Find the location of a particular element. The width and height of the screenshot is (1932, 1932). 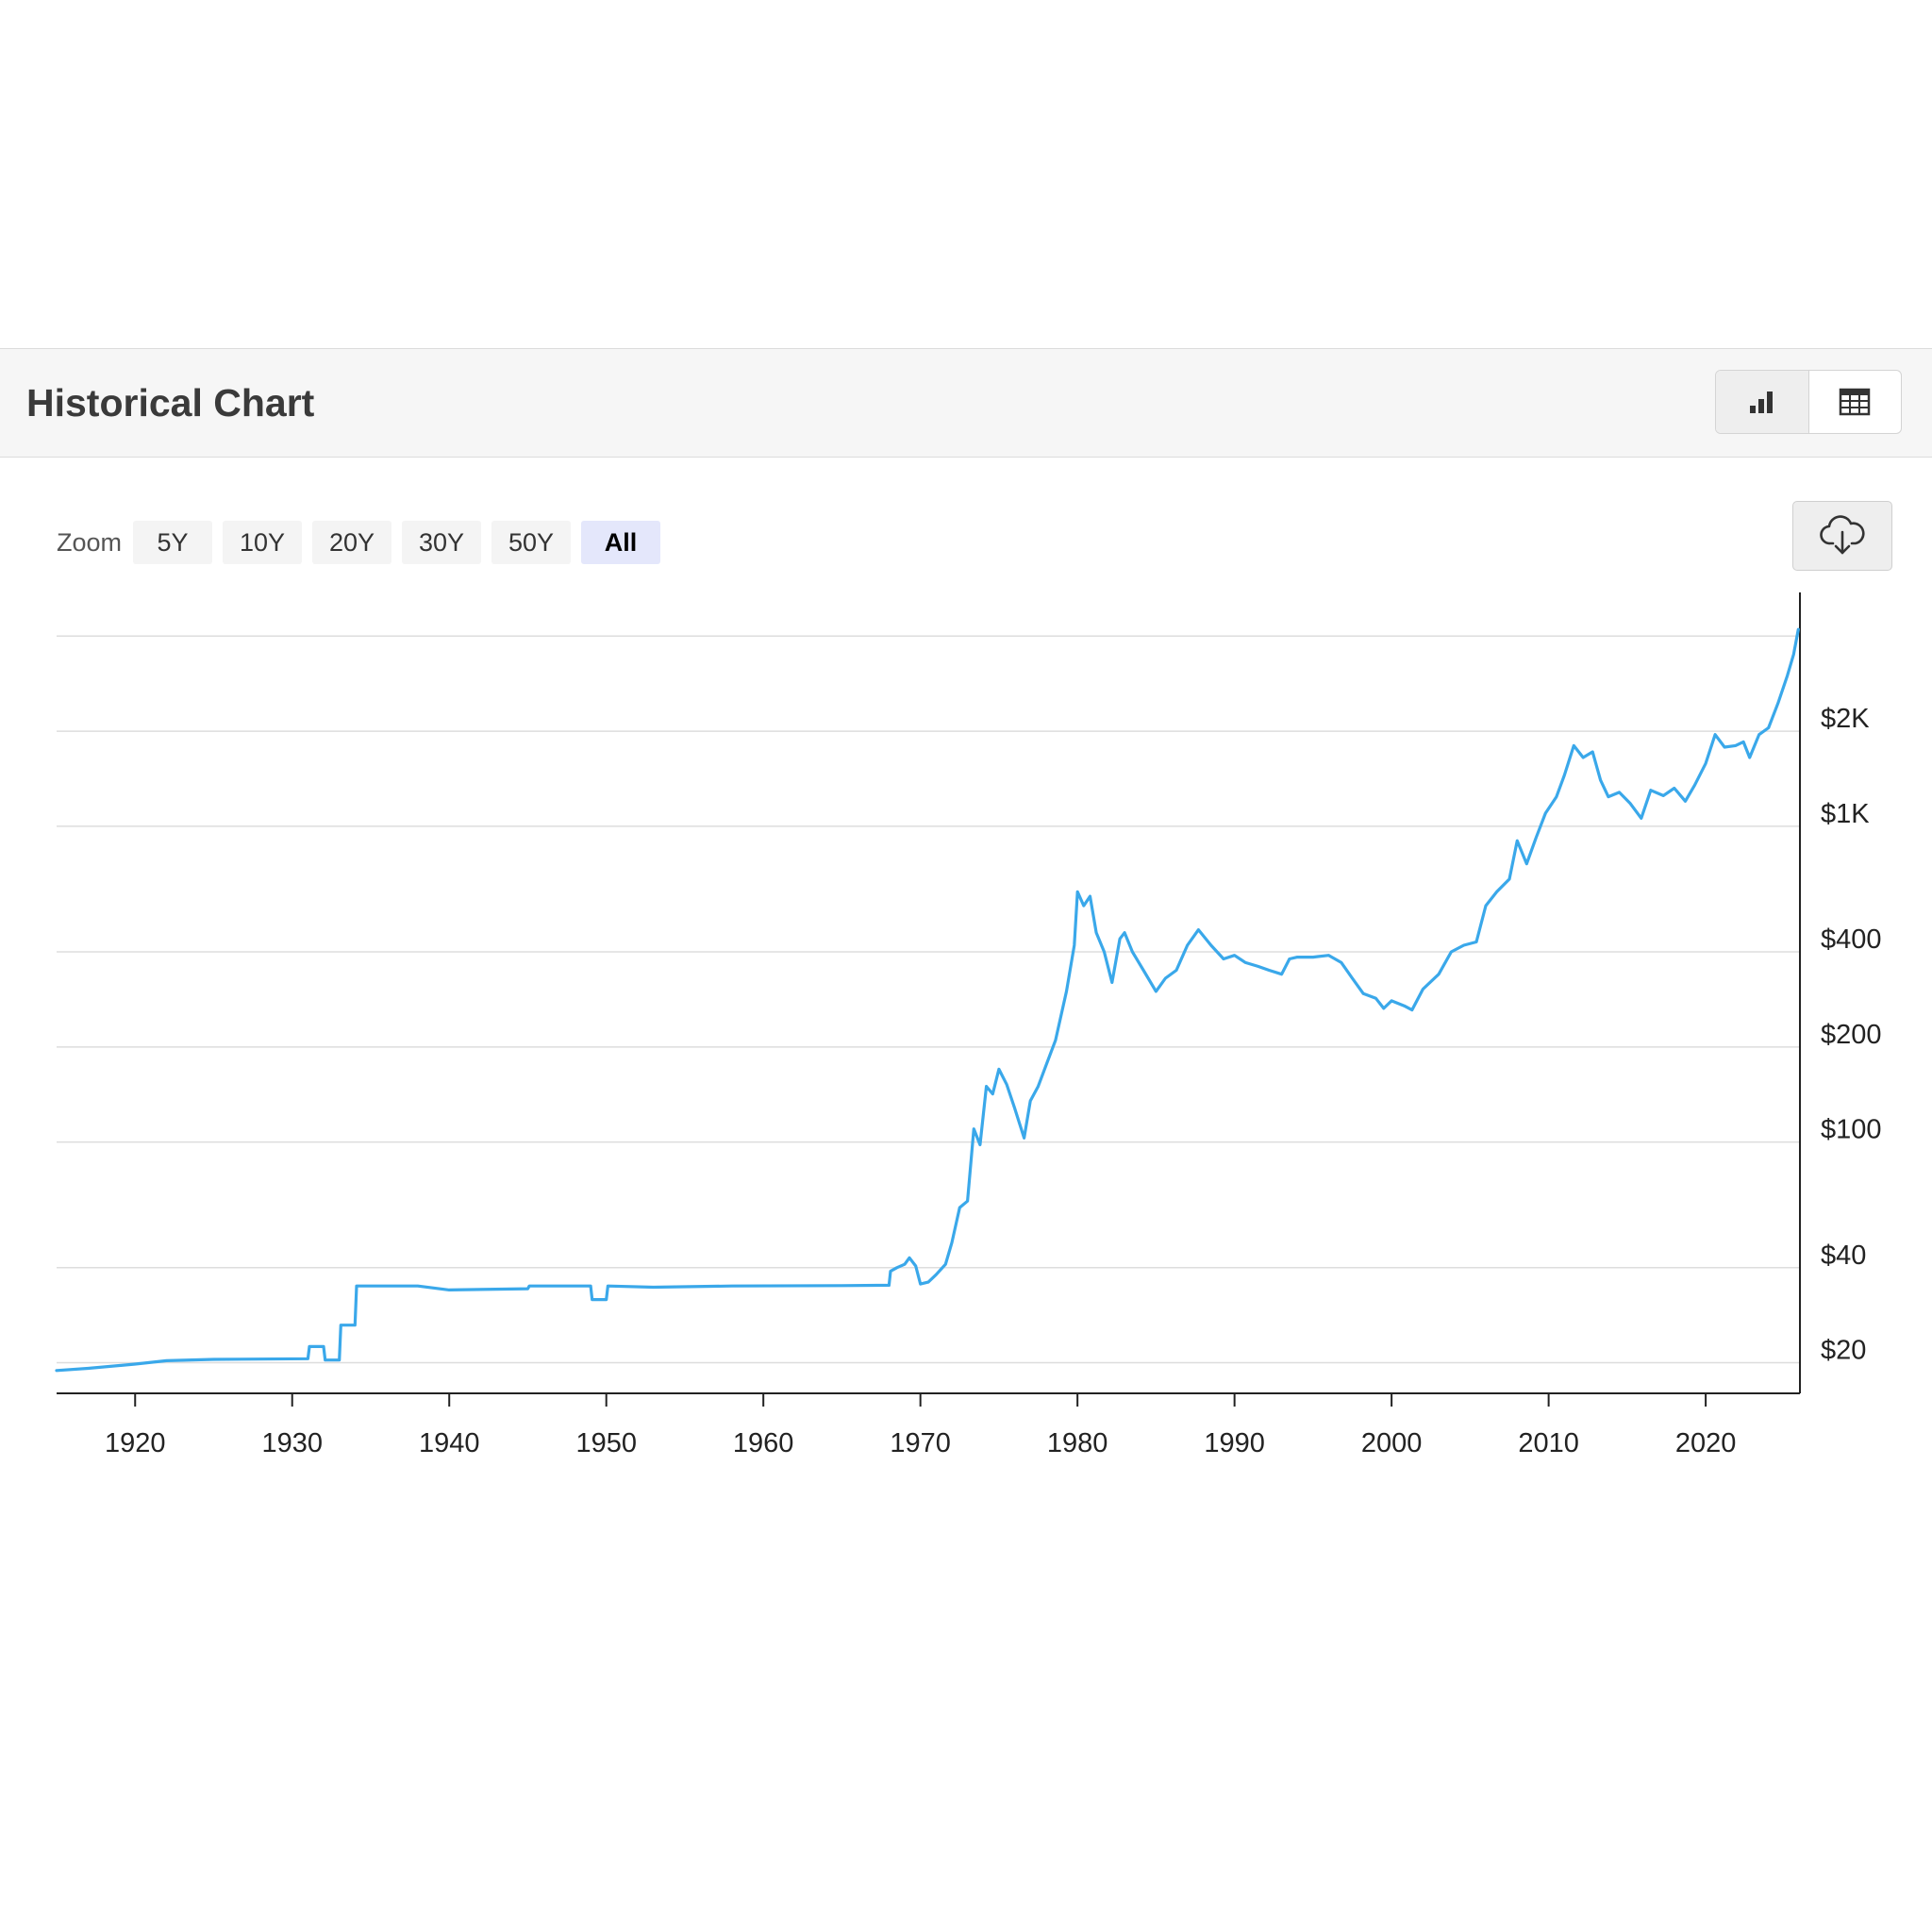

zoom-controls: Zoom 5Y 10Y 20Y 30Y 50Y All is located at coordinates (364, 542).